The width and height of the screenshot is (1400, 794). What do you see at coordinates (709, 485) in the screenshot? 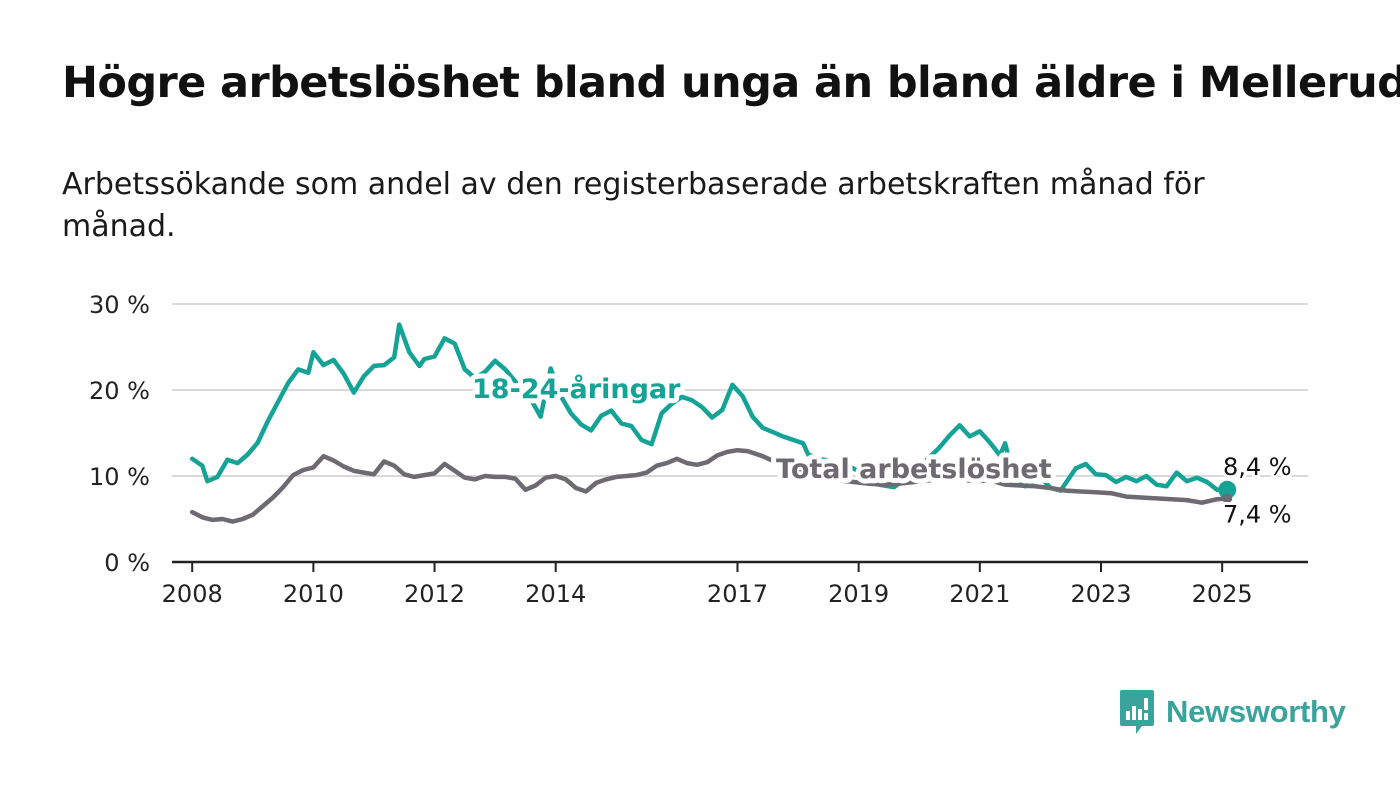
I see `total-series-line` at bounding box center [709, 485].